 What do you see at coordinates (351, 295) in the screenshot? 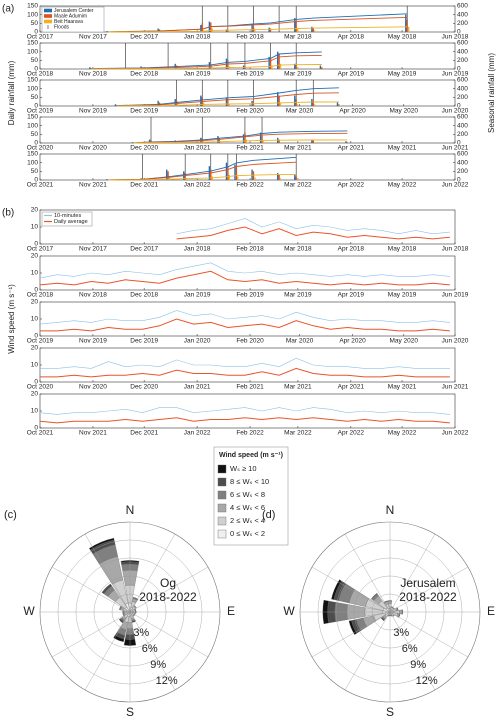
I see `x-tick-label: Apr 2019` at bounding box center [351, 295].